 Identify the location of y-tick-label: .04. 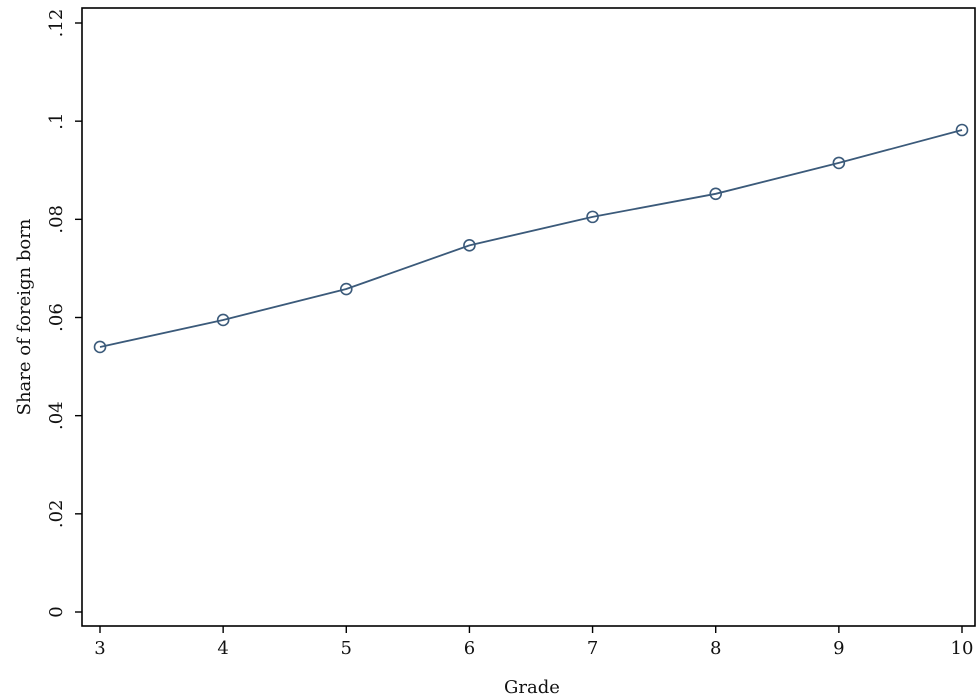
(56, 415).